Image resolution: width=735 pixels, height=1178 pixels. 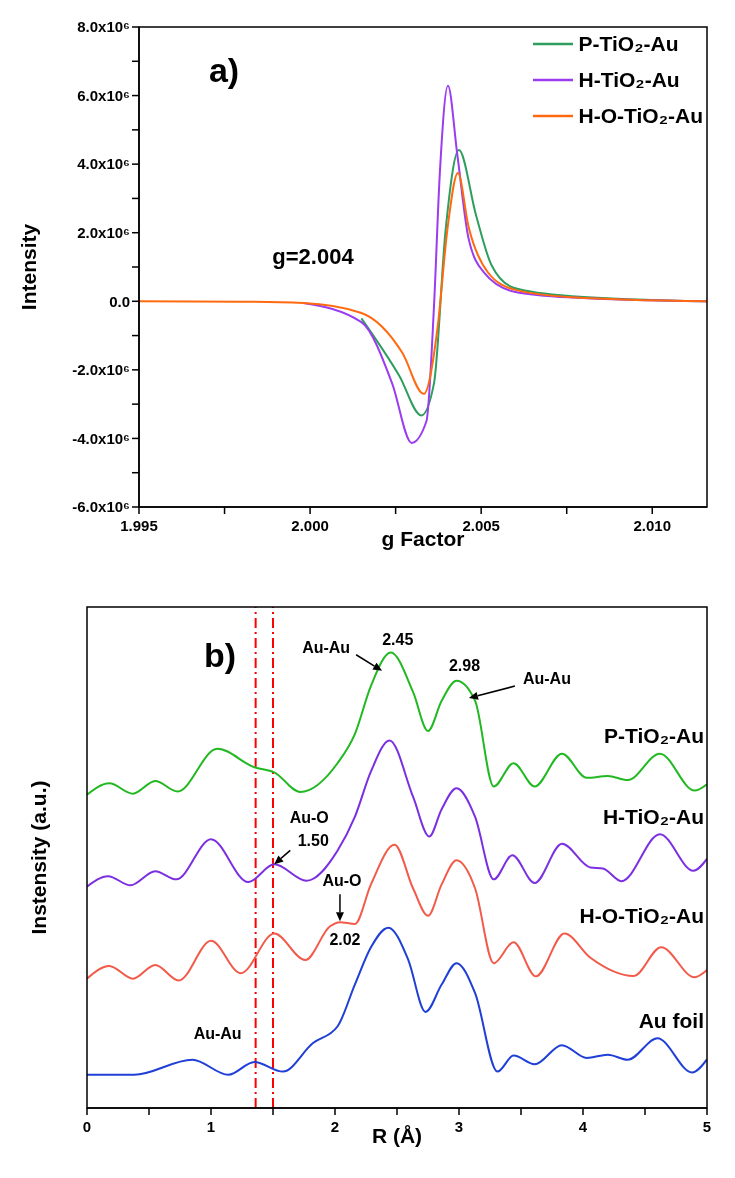 I want to click on y-tick-label: 8.0x10⁶, so click(x=103, y=27).